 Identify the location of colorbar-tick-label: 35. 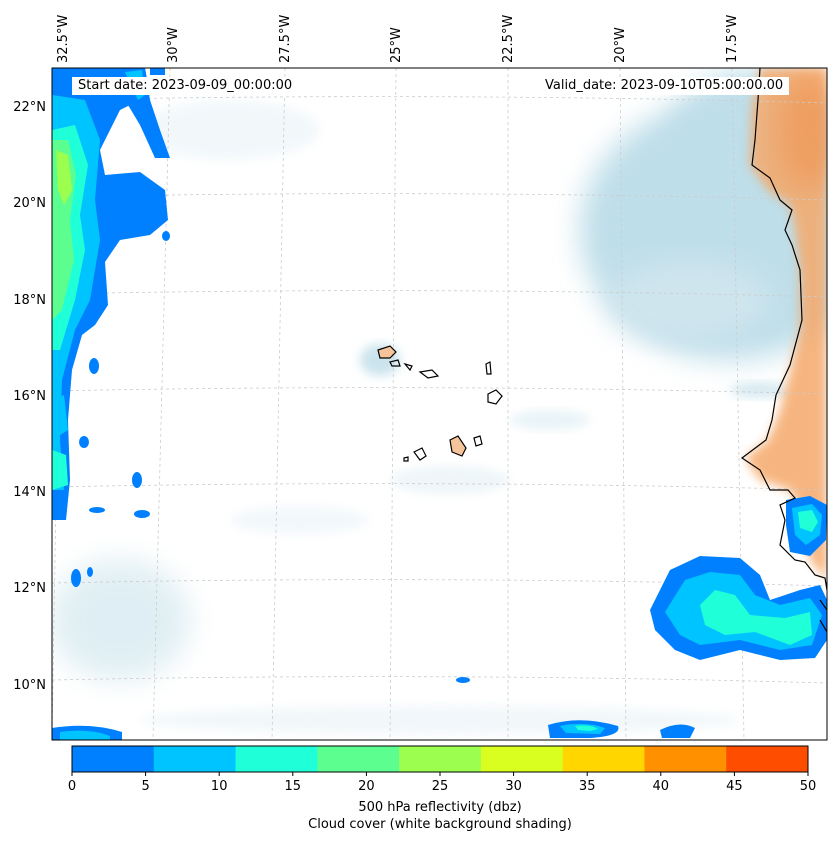
(587, 786).